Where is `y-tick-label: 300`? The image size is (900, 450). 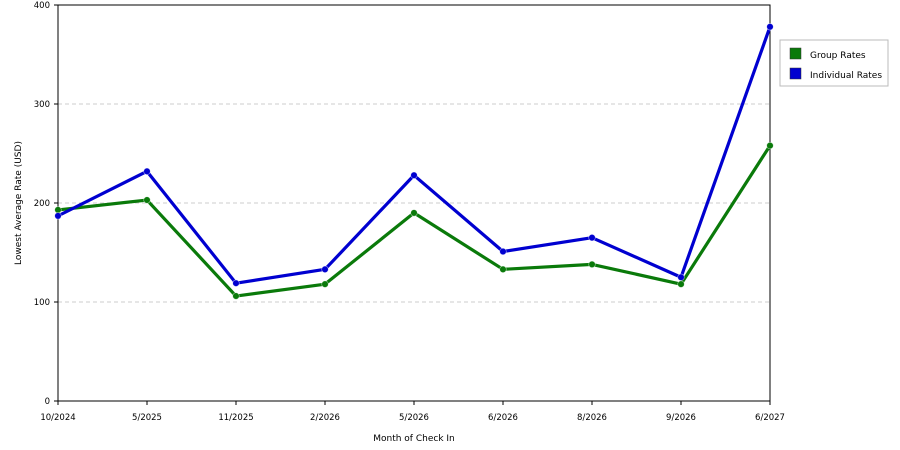
y-tick-label: 300 is located at coordinates (42, 105).